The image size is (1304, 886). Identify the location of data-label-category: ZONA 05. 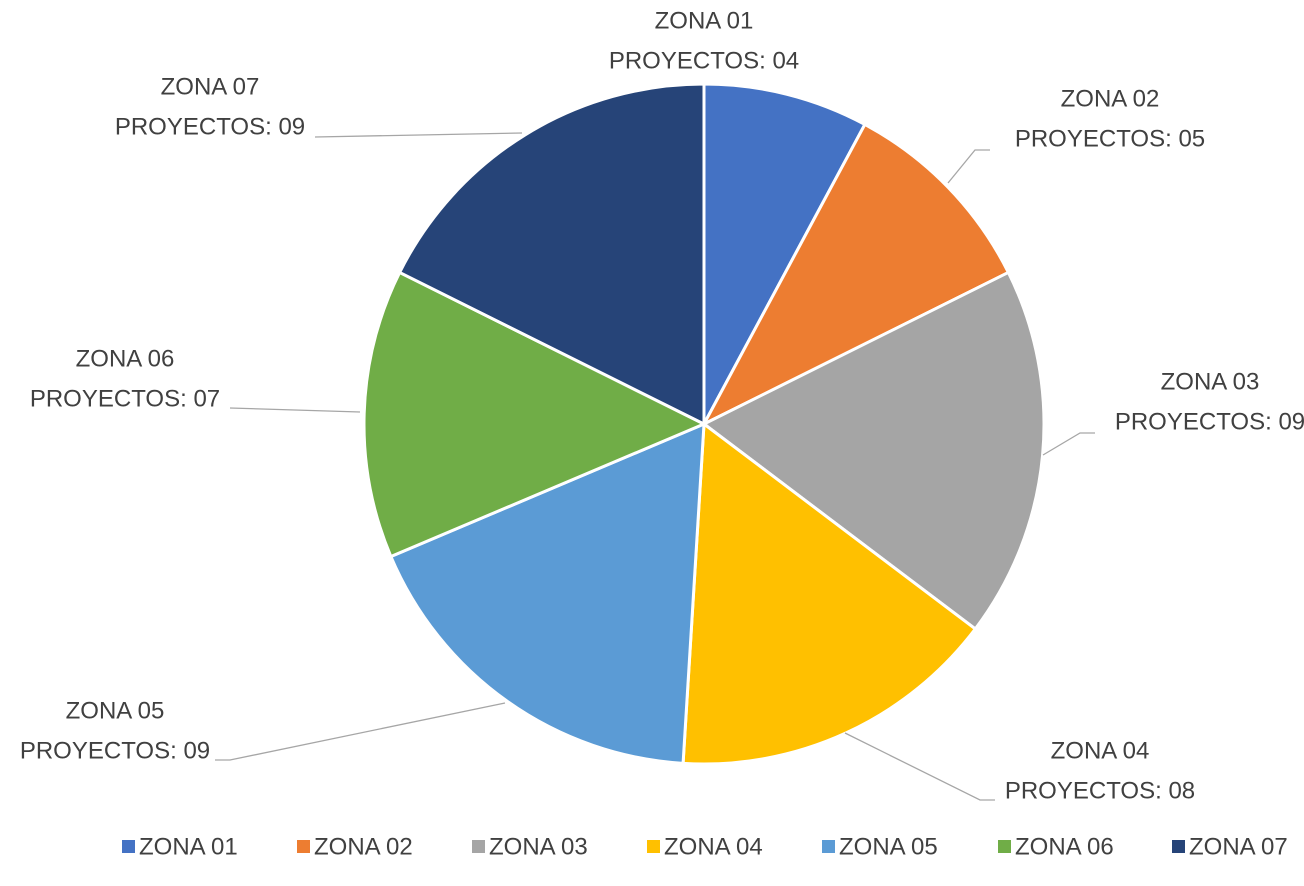
(115, 710).